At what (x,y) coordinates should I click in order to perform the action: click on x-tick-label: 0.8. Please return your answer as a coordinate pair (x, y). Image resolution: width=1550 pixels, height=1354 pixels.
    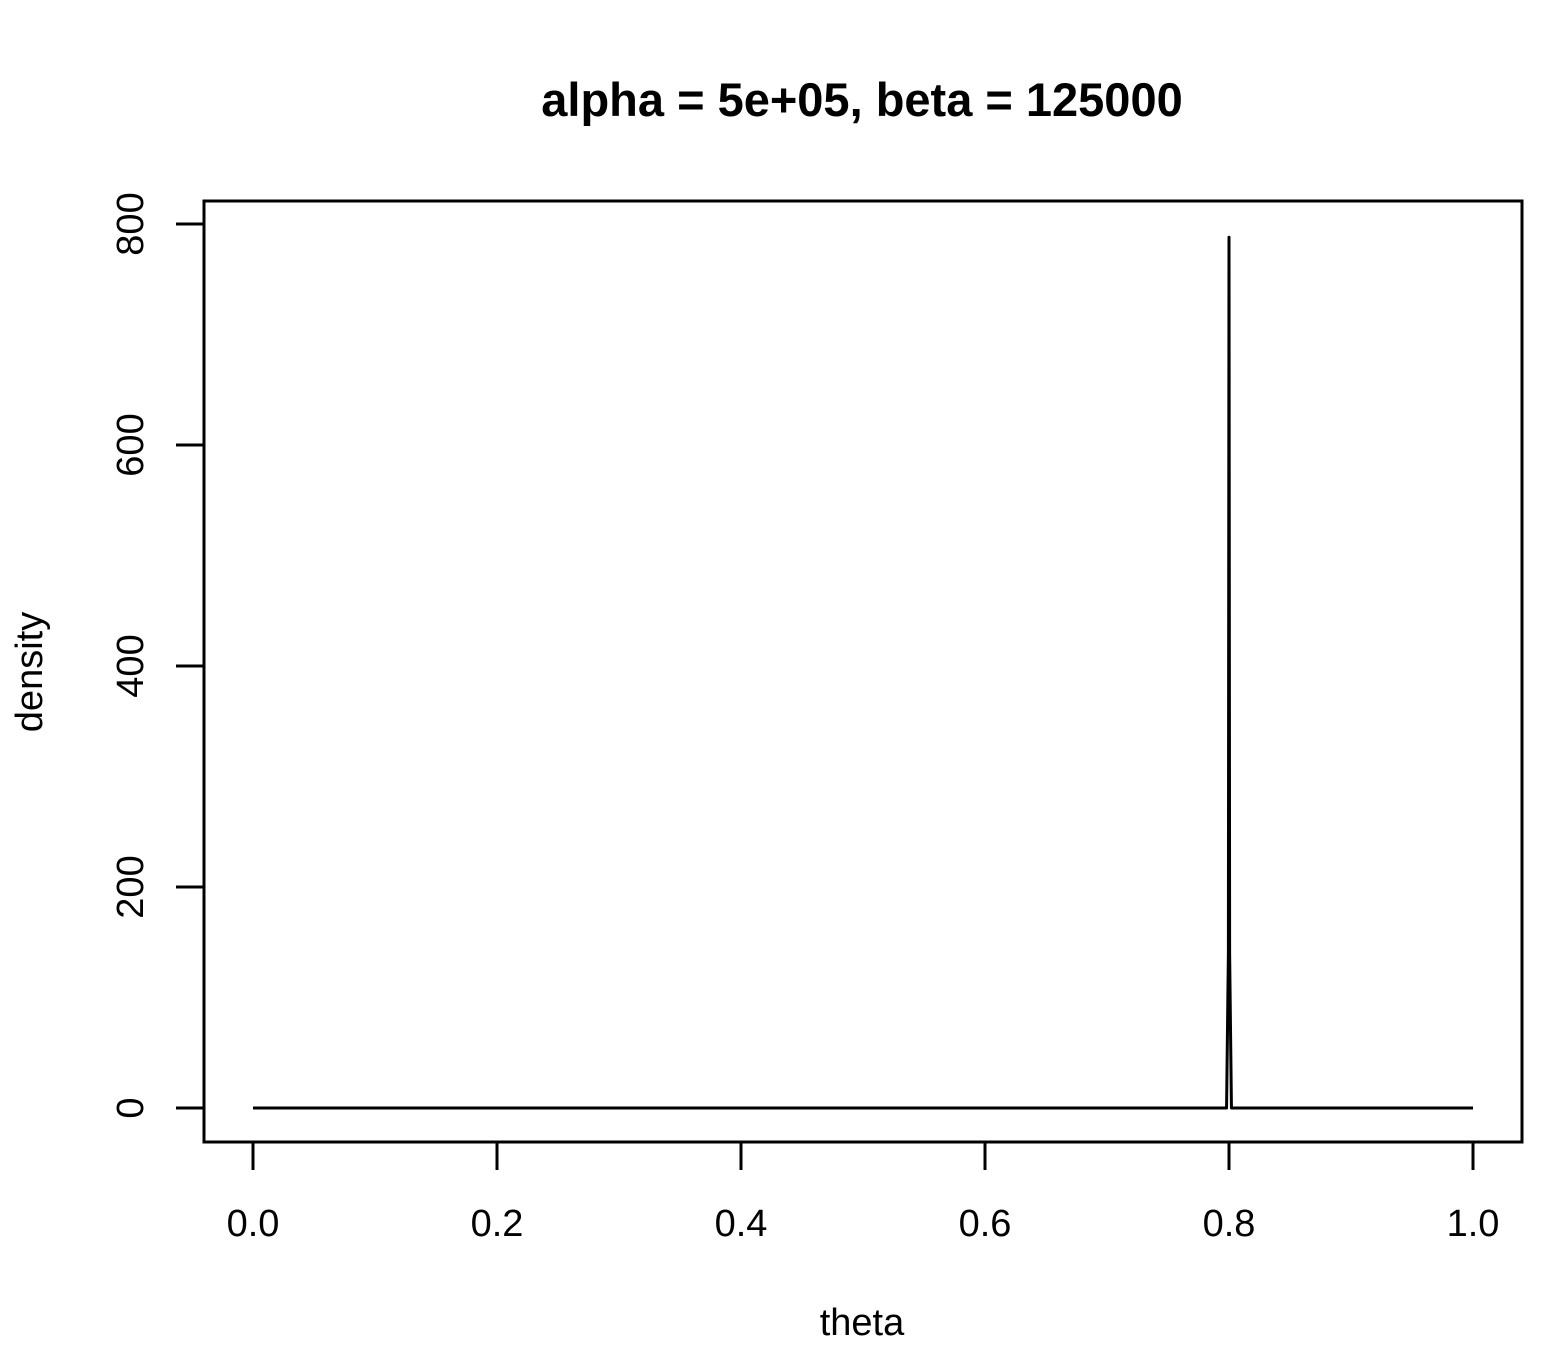
    Looking at the image, I should click on (1229, 1224).